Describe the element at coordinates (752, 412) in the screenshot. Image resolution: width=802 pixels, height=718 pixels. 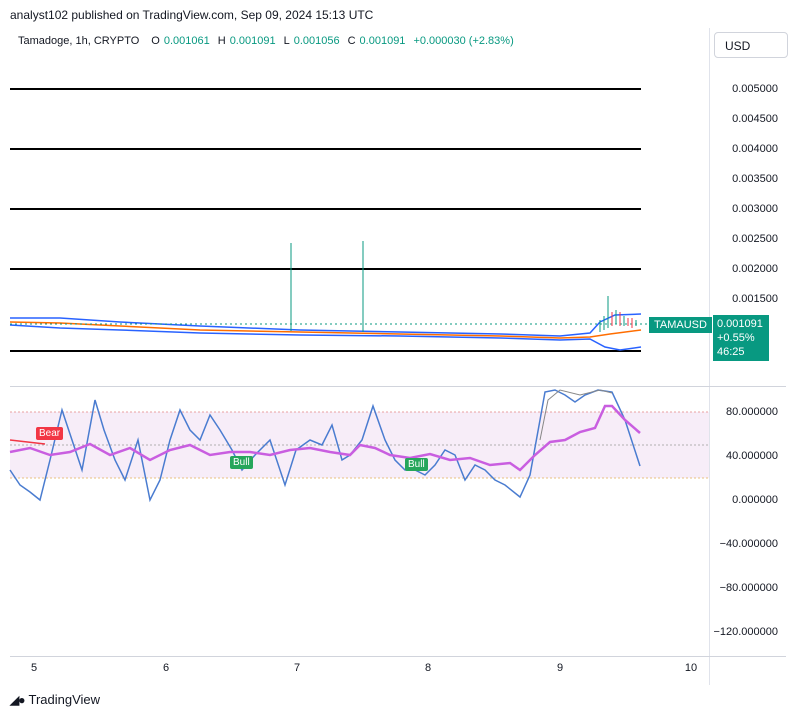
I see `osc-tick-0: 80.000000` at that location.